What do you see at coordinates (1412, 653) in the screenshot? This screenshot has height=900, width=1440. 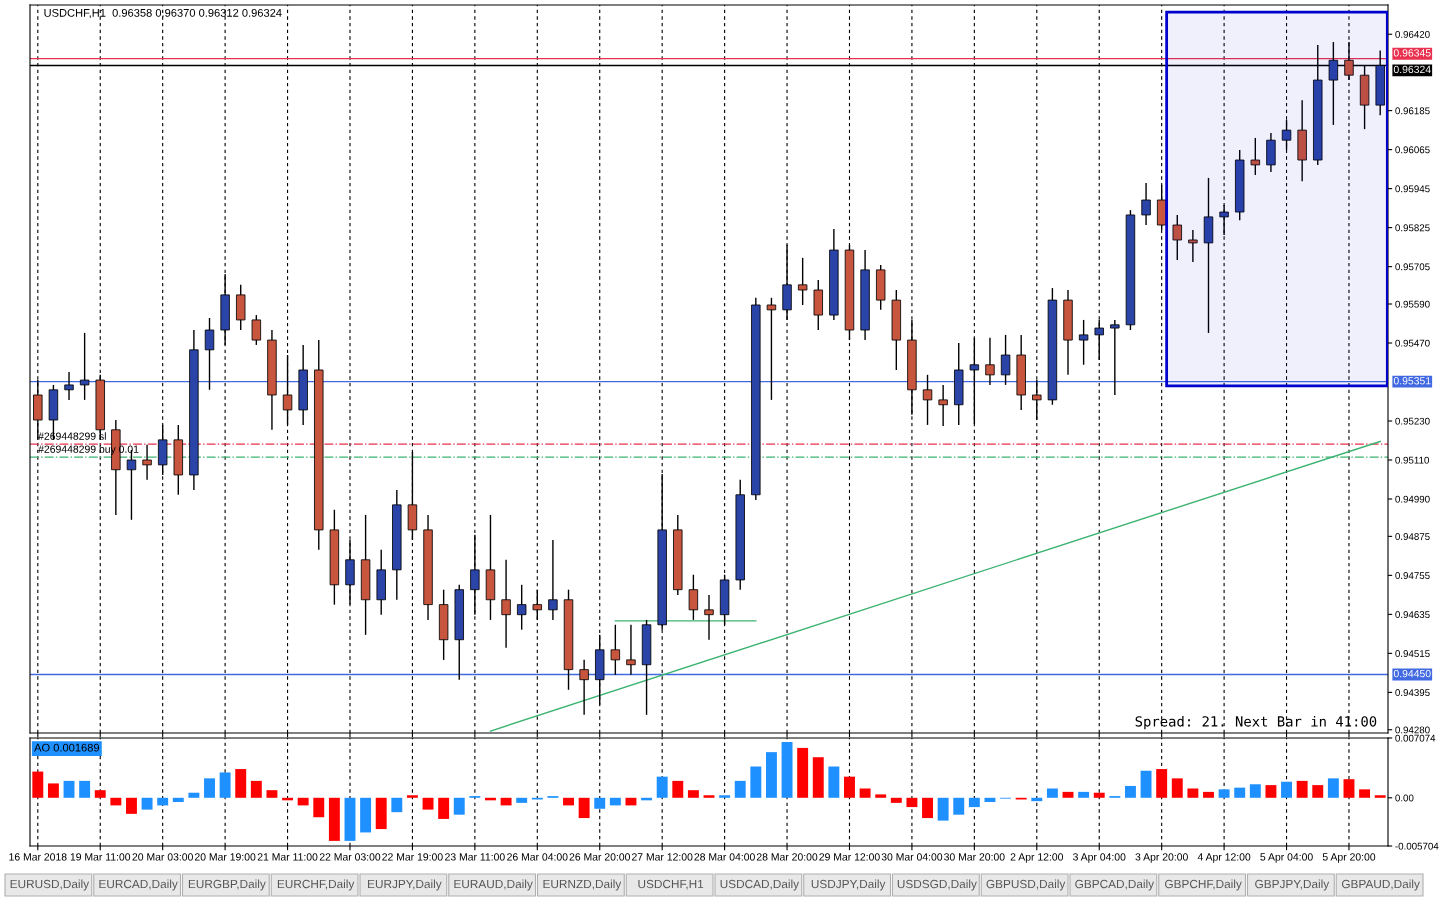 I see `y-tick-label: 0.94515` at bounding box center [1412, 653].